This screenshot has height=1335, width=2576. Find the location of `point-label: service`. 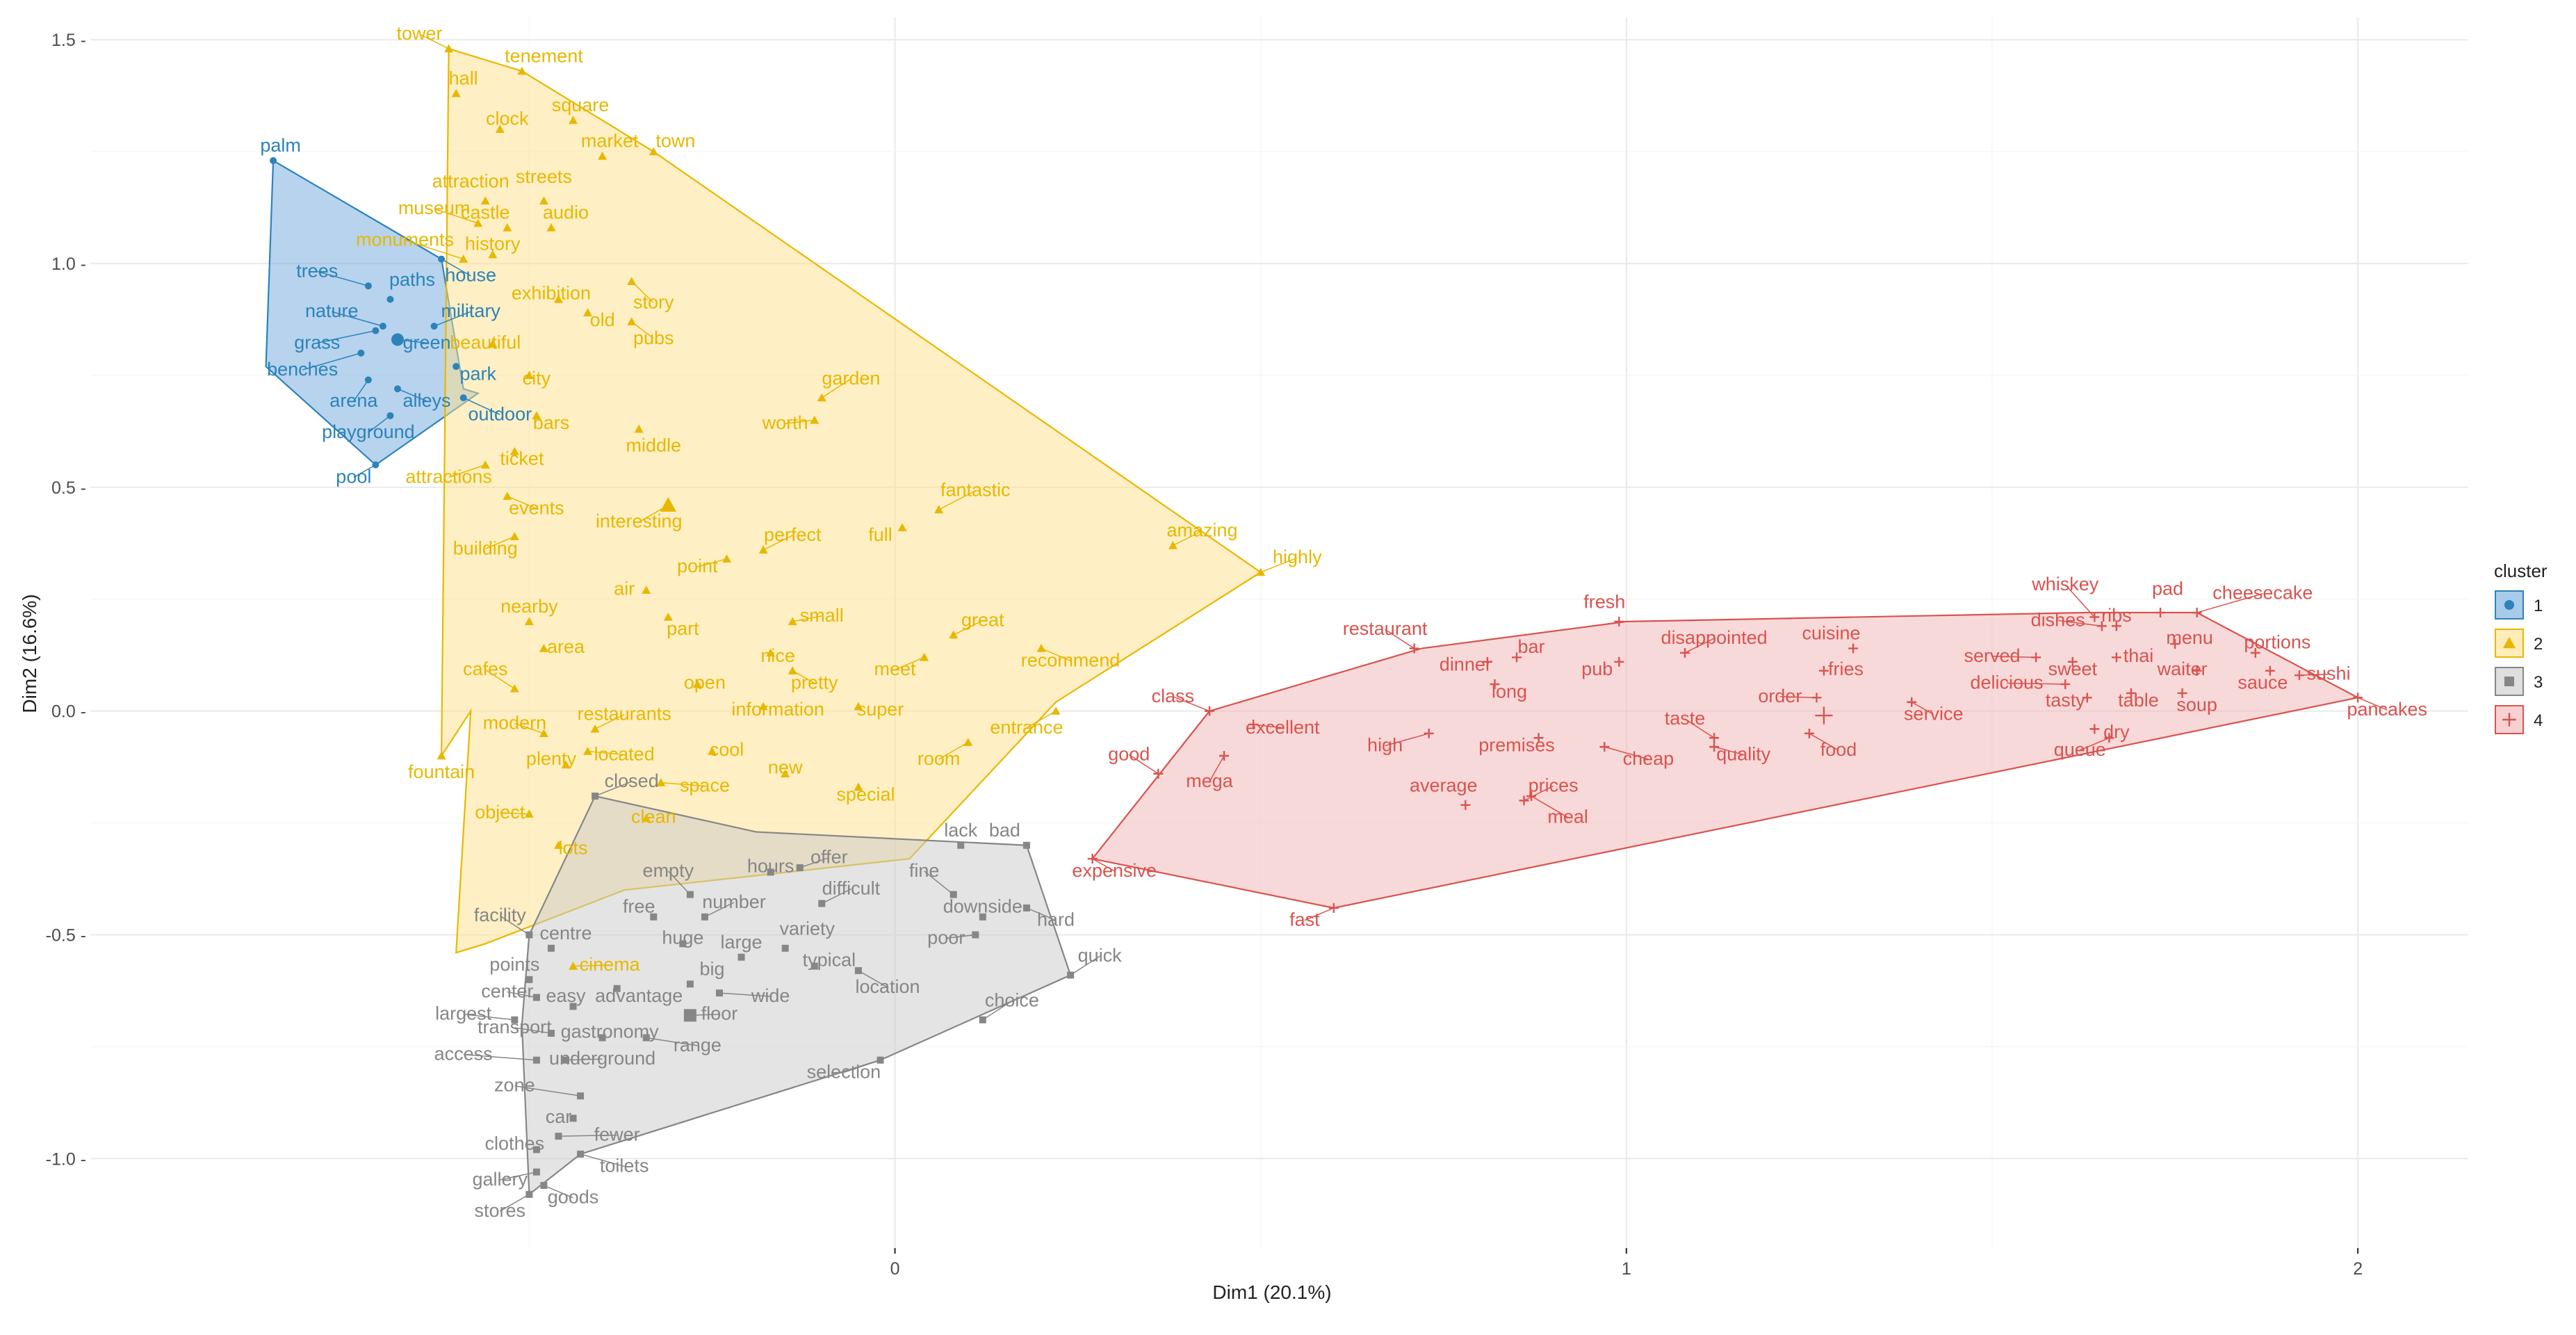

point-label: service is located at coordinates (1934, 714).